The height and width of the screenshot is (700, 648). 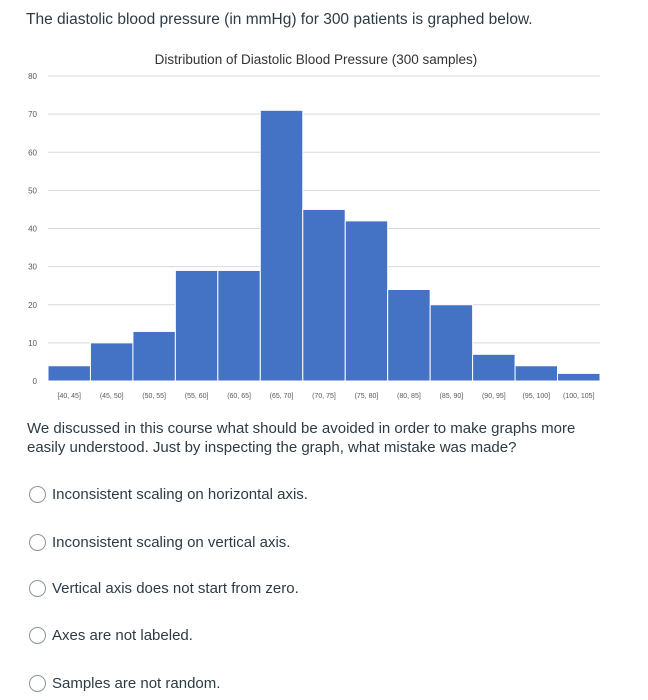 I want to click on option-axes-not-labeled: Axes are not labeled., so click(x=111, y=635).